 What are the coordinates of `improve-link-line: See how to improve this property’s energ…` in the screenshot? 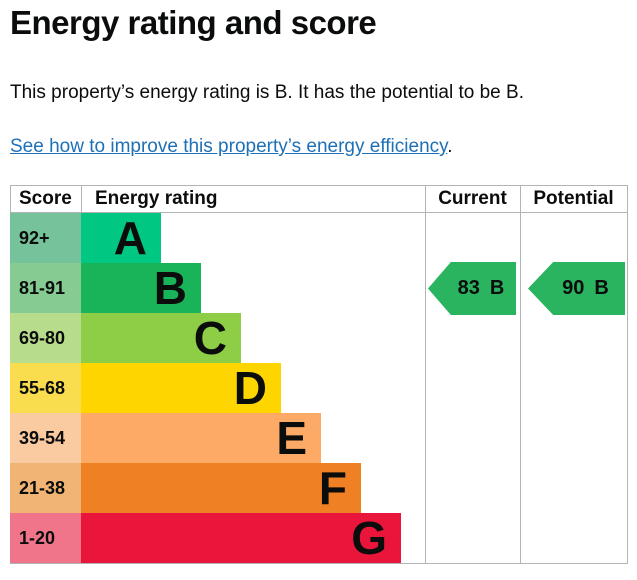 It's located at (231, 146).